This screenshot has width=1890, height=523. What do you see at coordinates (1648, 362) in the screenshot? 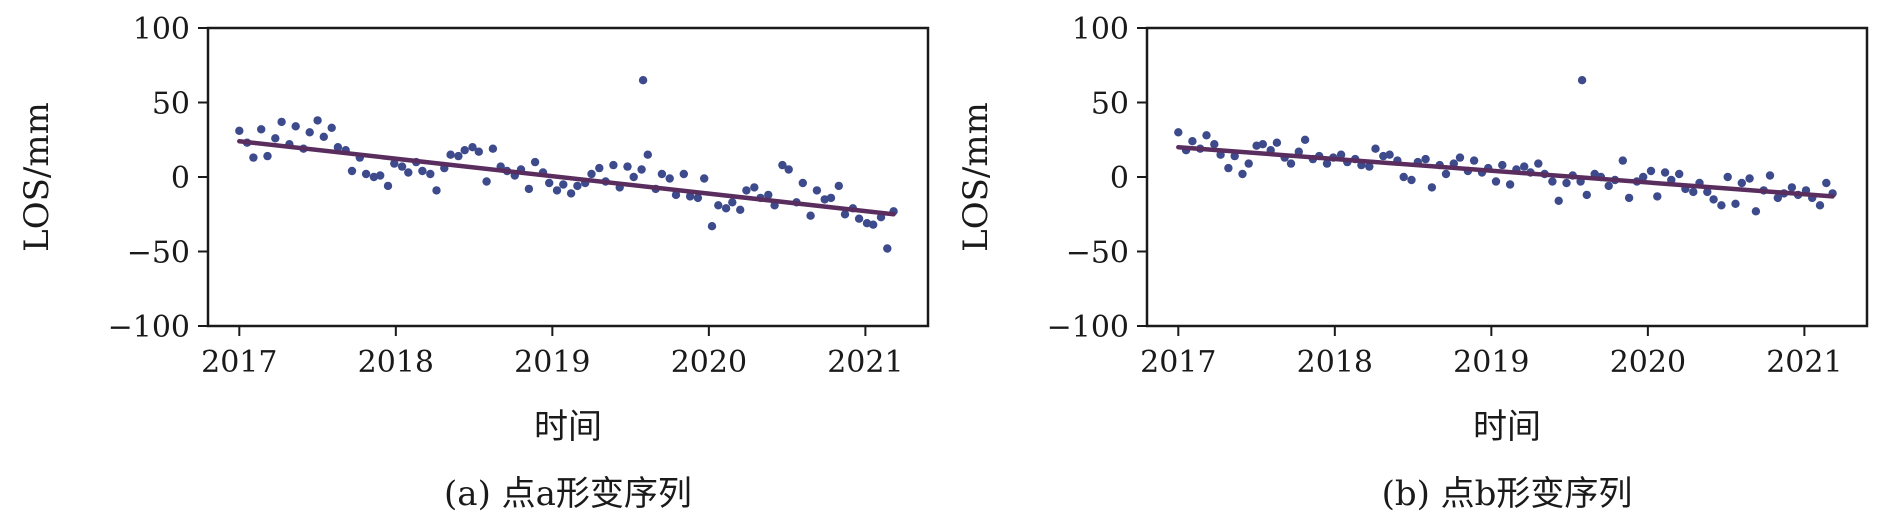
I see `x-tick-label: 2020` at bounding box center [1648, 362].